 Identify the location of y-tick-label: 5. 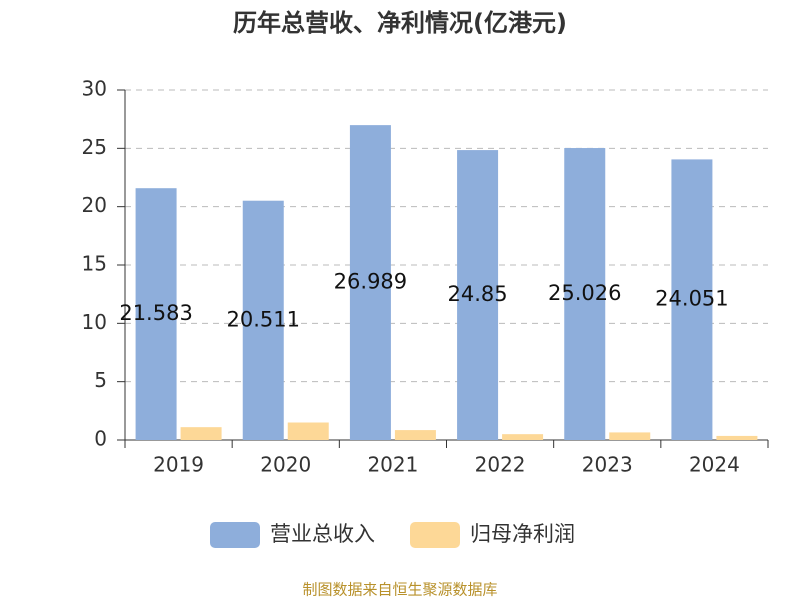
(100, 380).